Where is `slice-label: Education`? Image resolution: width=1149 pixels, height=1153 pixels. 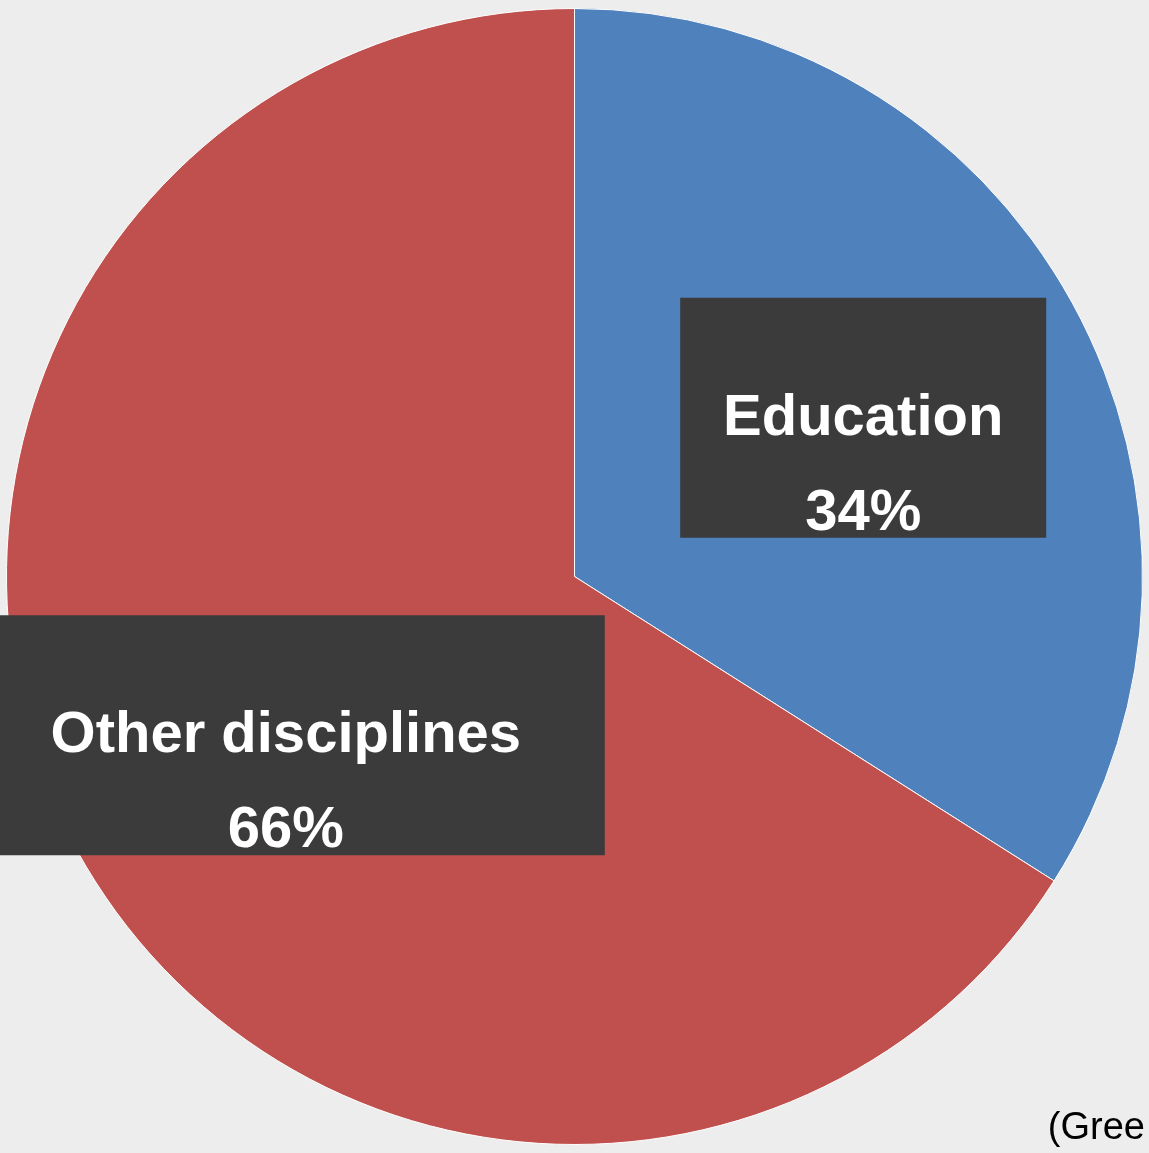 slice-label: Education is located at coordinates (863, 414).